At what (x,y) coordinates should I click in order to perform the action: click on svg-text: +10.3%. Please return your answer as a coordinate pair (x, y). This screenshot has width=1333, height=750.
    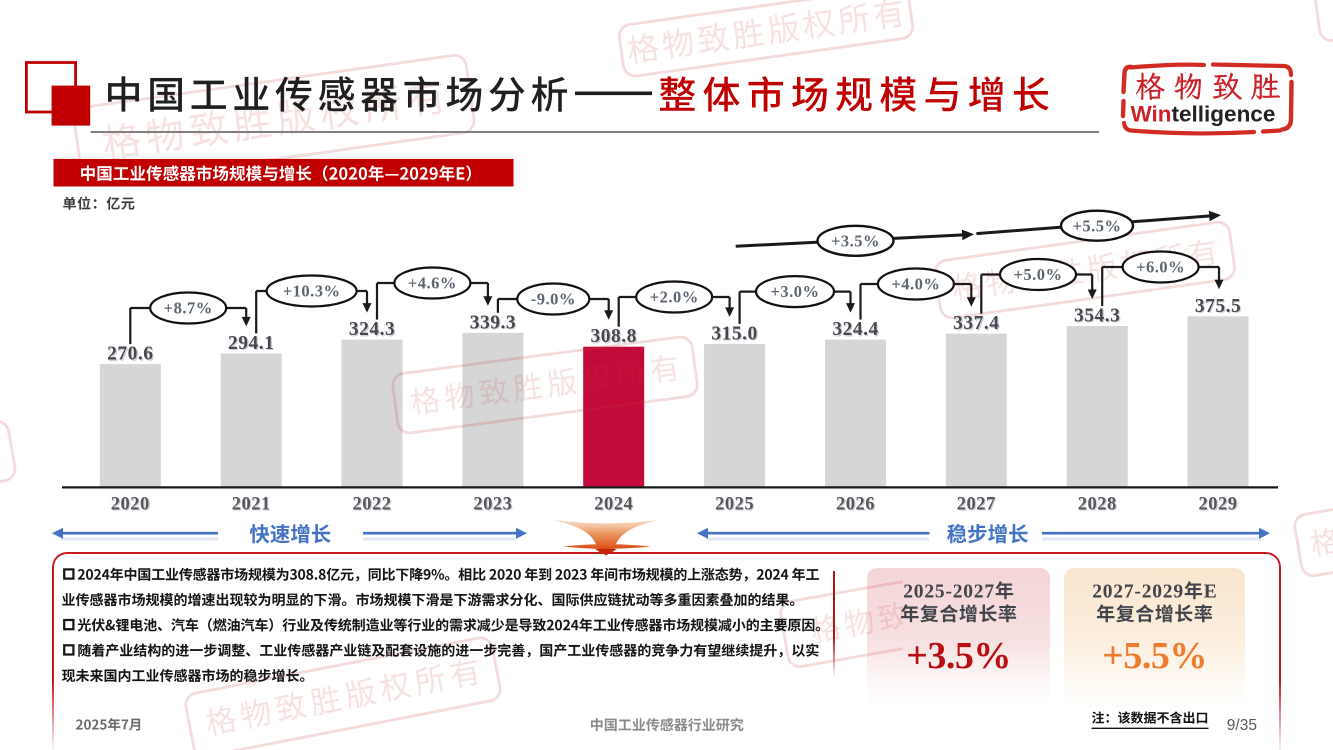
    Looking at the image, I should click on (312, 291).